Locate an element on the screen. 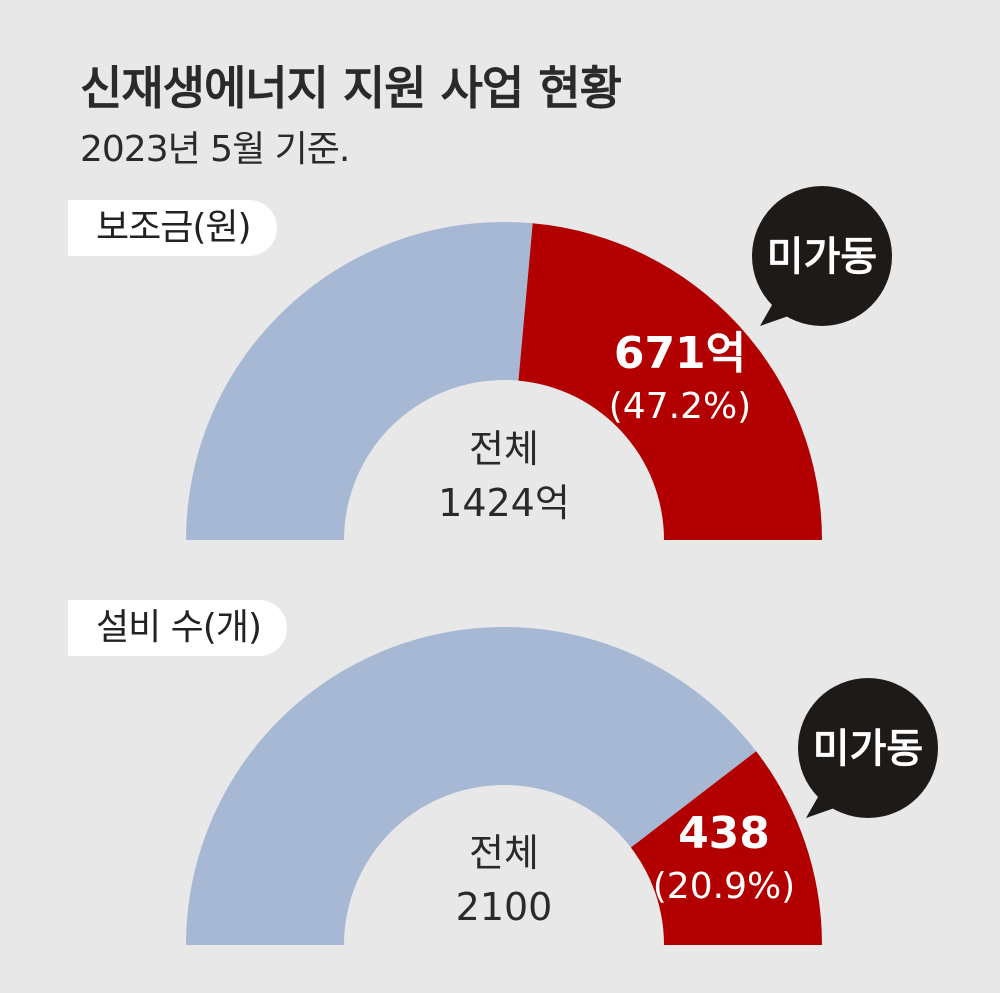  page-subtitle: 2023년 5월 기준. is located at coordinates (215, 149).